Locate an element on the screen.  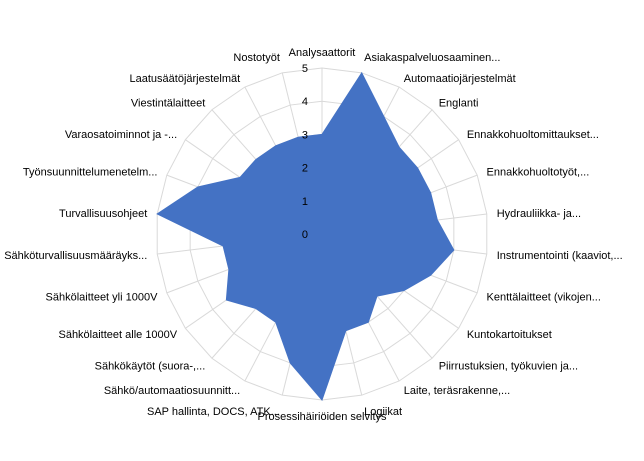
category-label: Laatusäätöjärjestelmät is located at coordinates (185, 79).